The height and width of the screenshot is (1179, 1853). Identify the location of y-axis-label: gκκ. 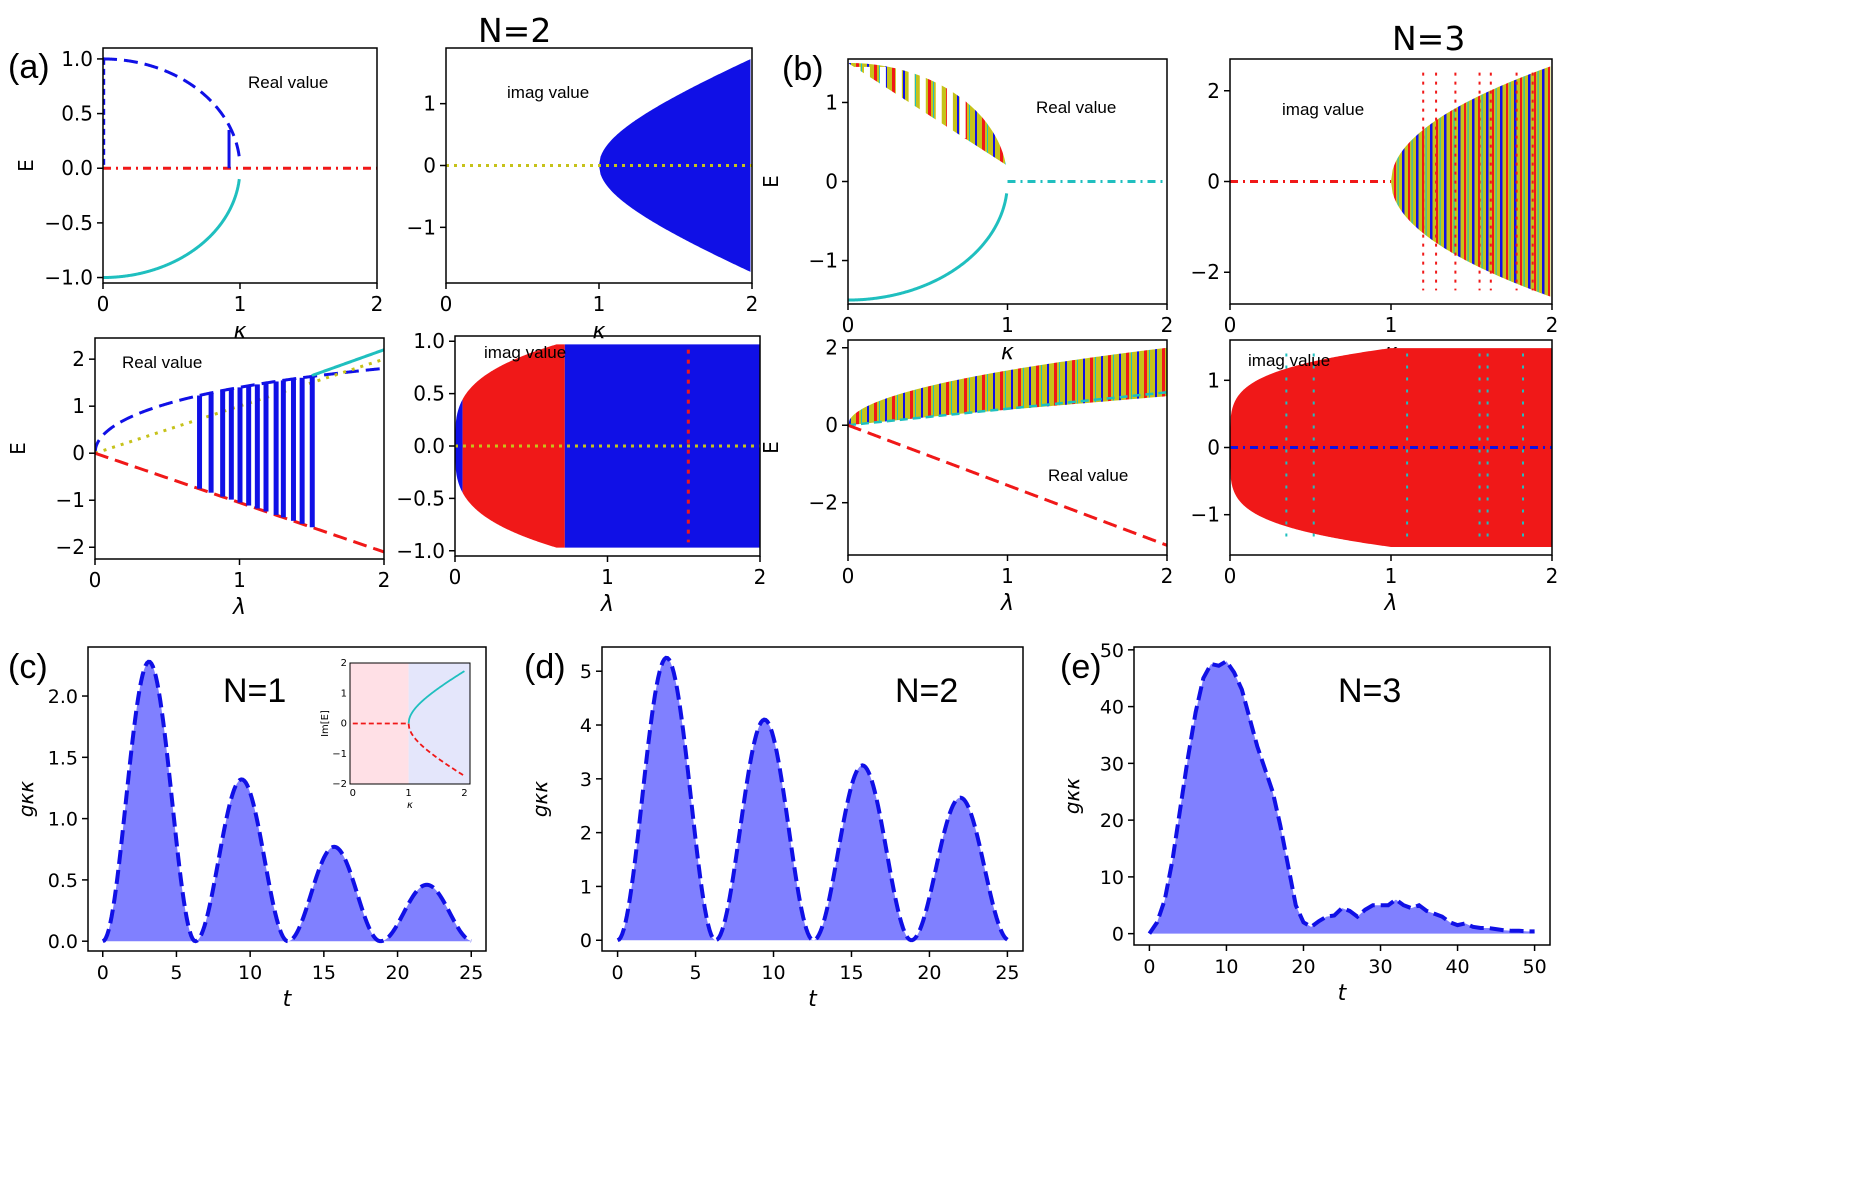
(26, 799).